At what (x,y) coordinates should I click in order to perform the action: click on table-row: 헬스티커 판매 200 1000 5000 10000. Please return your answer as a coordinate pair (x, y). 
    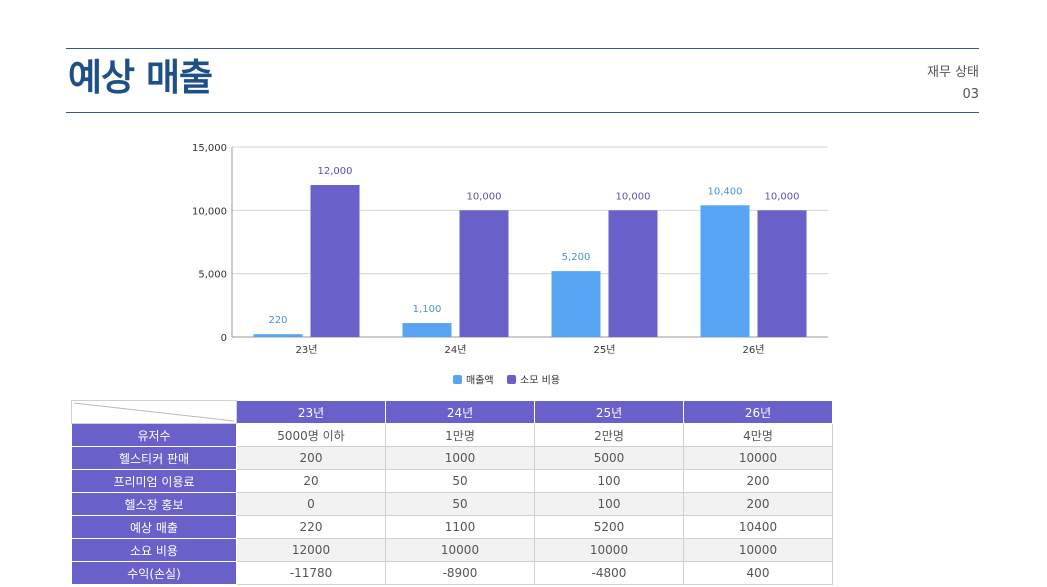
    Looking at the image, I should click on (452, 458).